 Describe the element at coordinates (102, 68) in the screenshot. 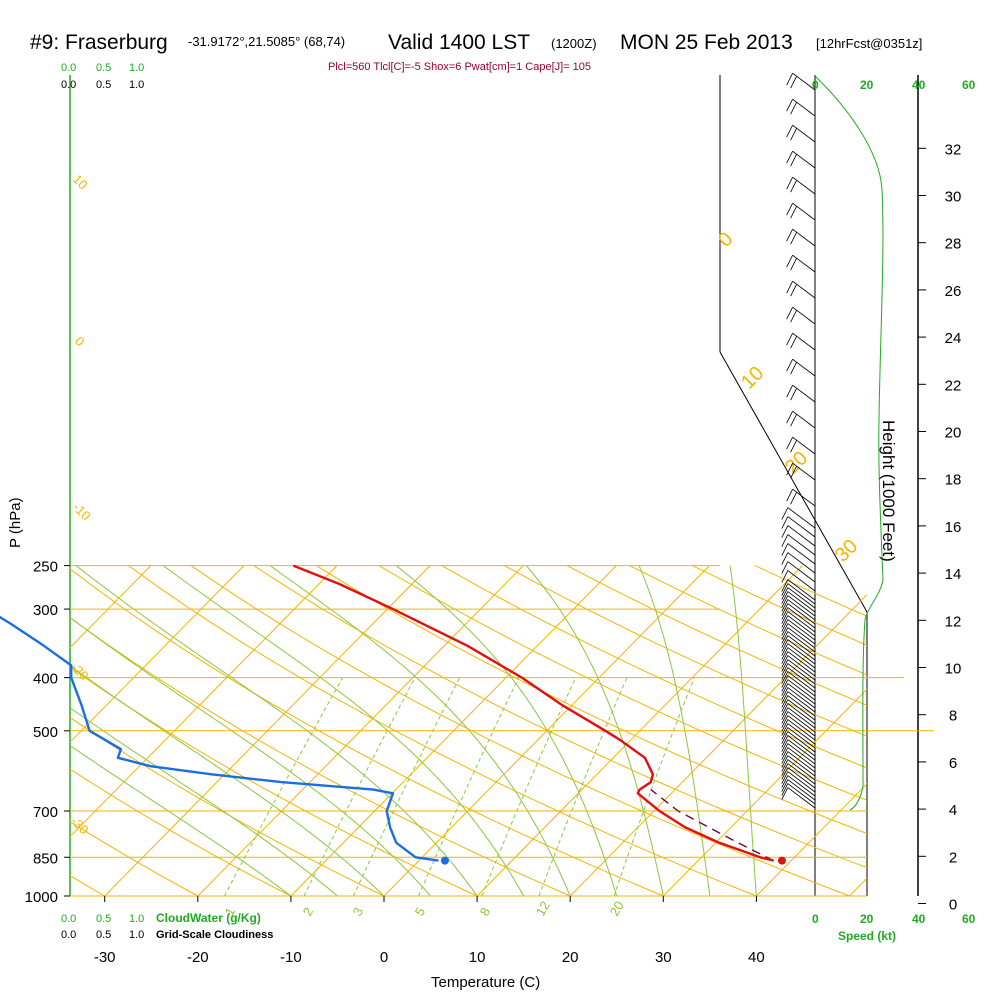

I see `cloudwater-scale-top: 0.0 0.5 1.0` at that location.